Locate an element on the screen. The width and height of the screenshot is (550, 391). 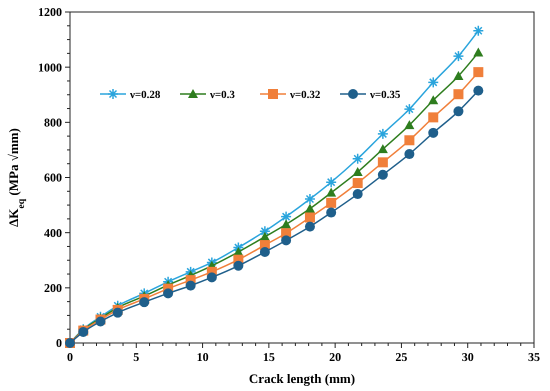
legend-label: ν=0.28 is located at coordinates (145, 94).